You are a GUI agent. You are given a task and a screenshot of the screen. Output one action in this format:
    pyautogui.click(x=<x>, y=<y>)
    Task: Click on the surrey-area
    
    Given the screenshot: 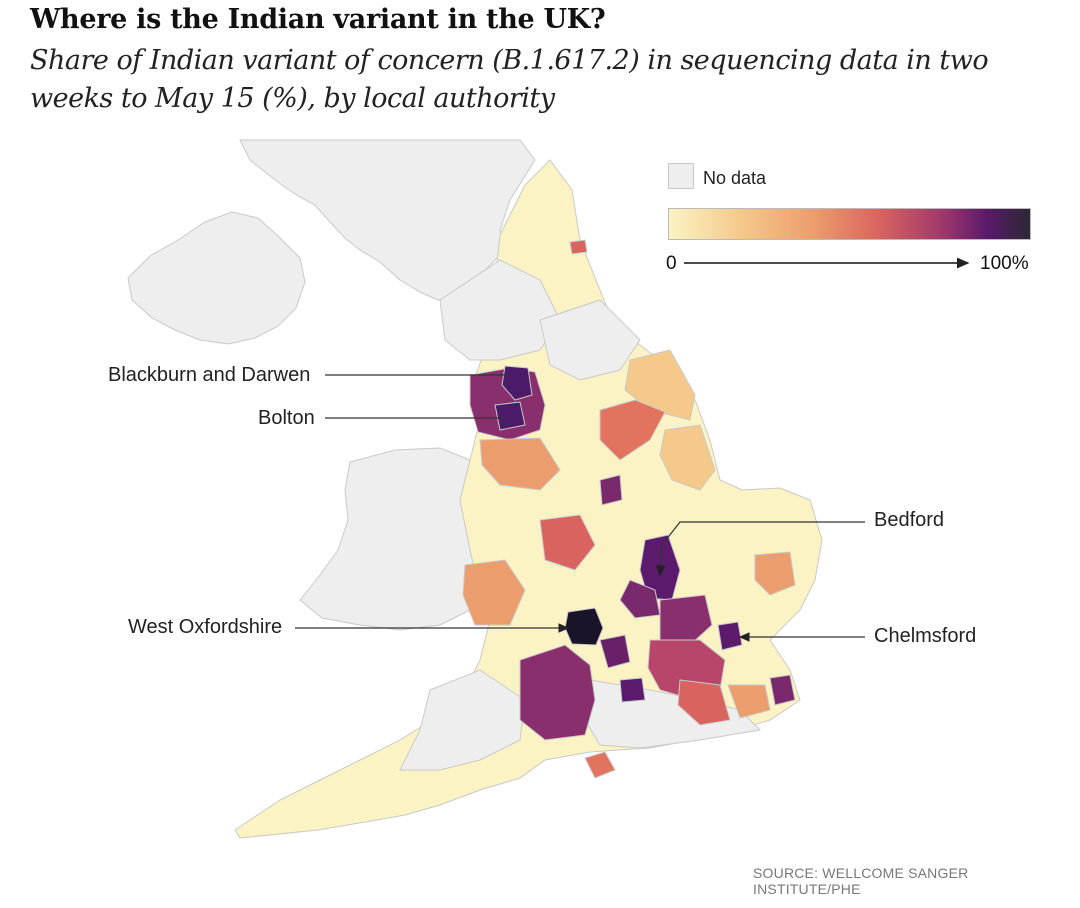 What is the action you would take?
    pyautogui.click(x=704, y=702)
    